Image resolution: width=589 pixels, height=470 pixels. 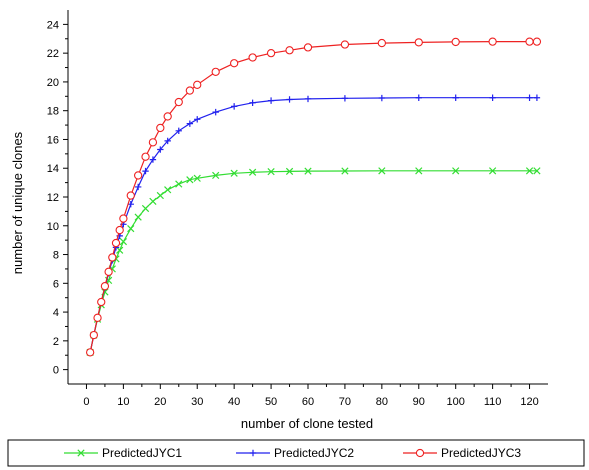 I want to click on y-tick-label: 20, so click(x=53, y=83).